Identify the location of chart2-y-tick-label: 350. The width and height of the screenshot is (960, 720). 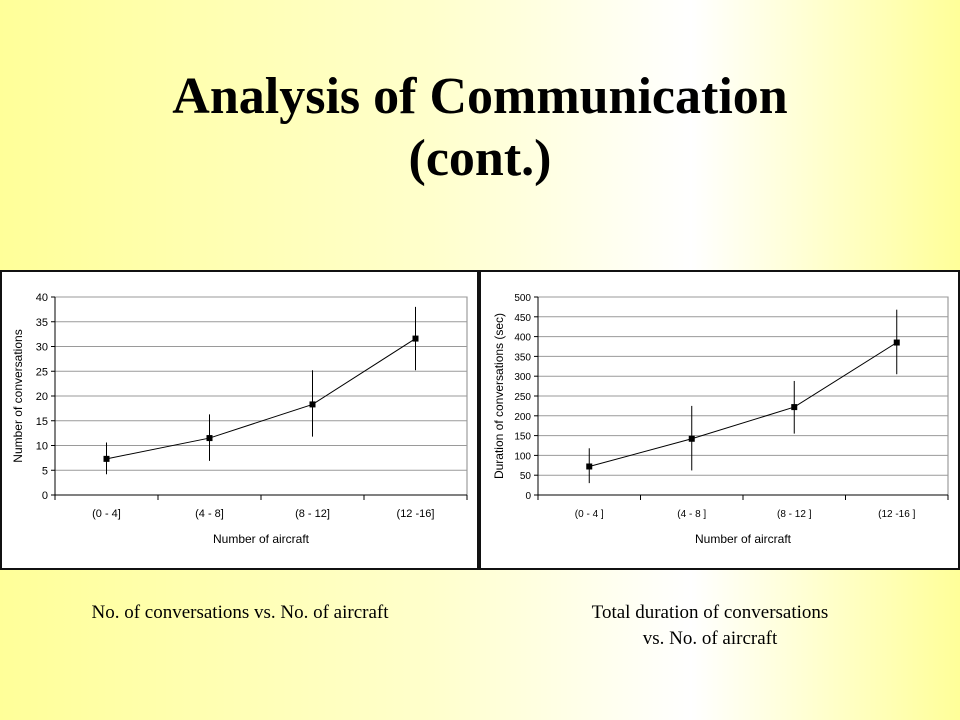
(522, 357).